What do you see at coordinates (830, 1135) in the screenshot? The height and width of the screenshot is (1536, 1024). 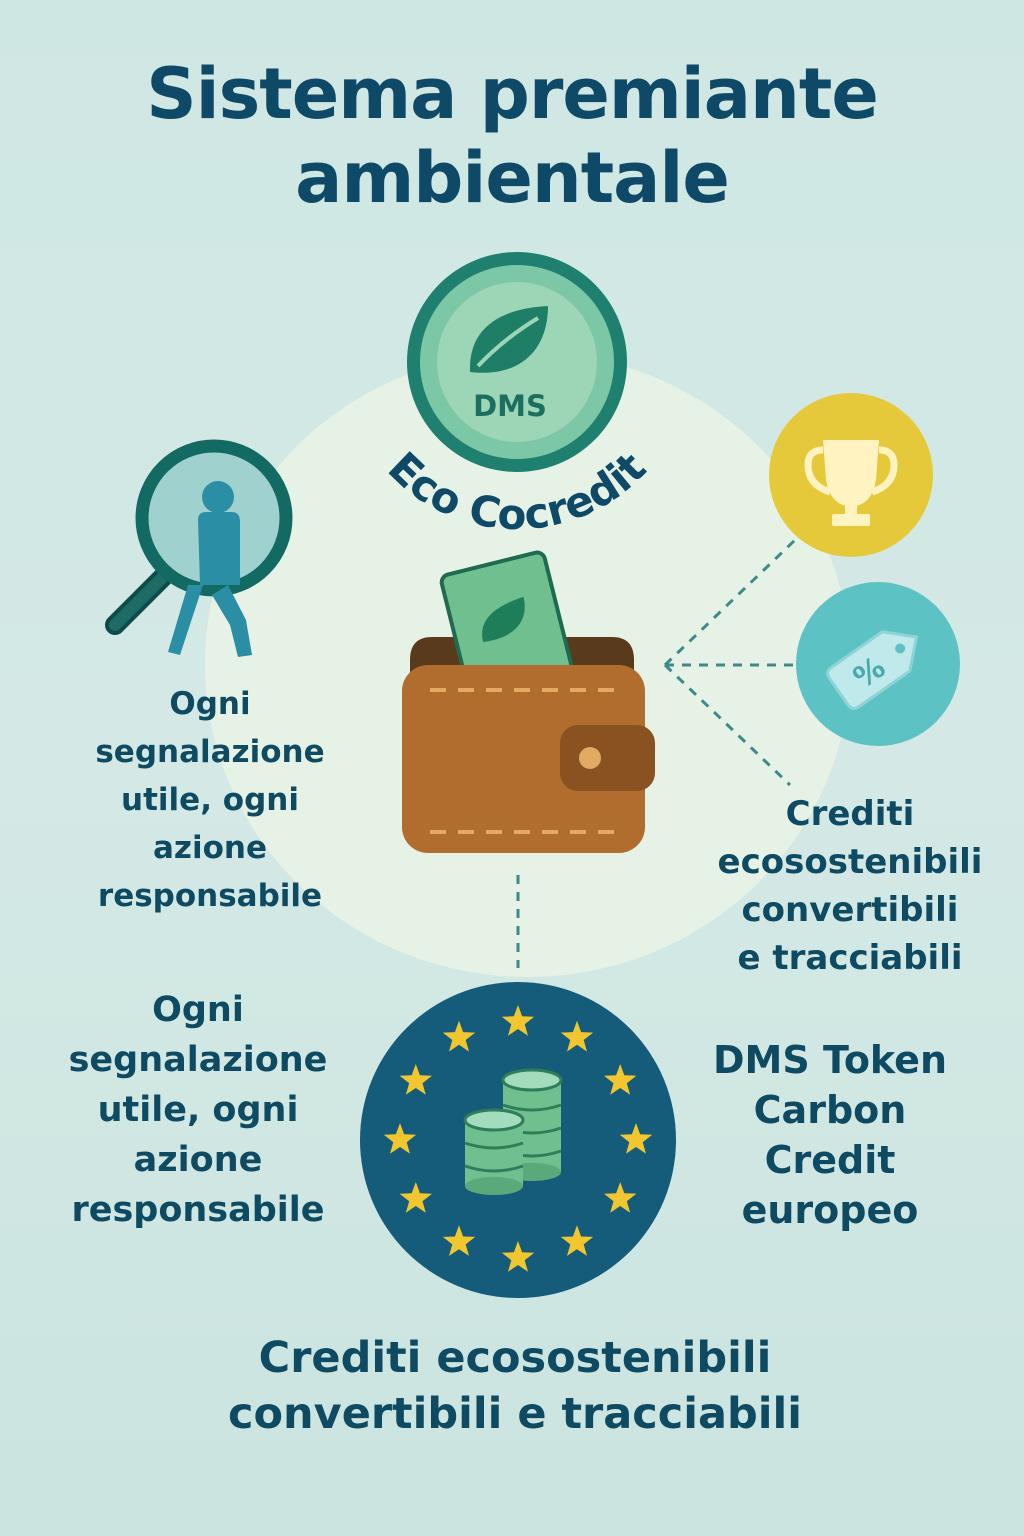 I see `token-caption: DMS Token Carbon Credit europeo` at bounding box center [830, 1135].